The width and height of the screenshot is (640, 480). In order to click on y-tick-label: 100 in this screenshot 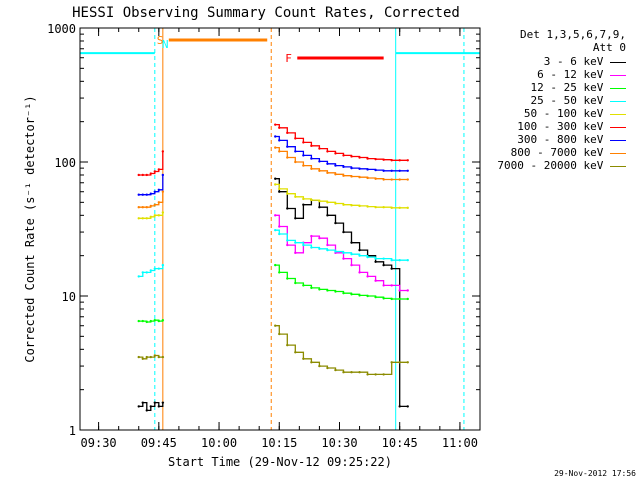, I will do `click(65, 163)`.